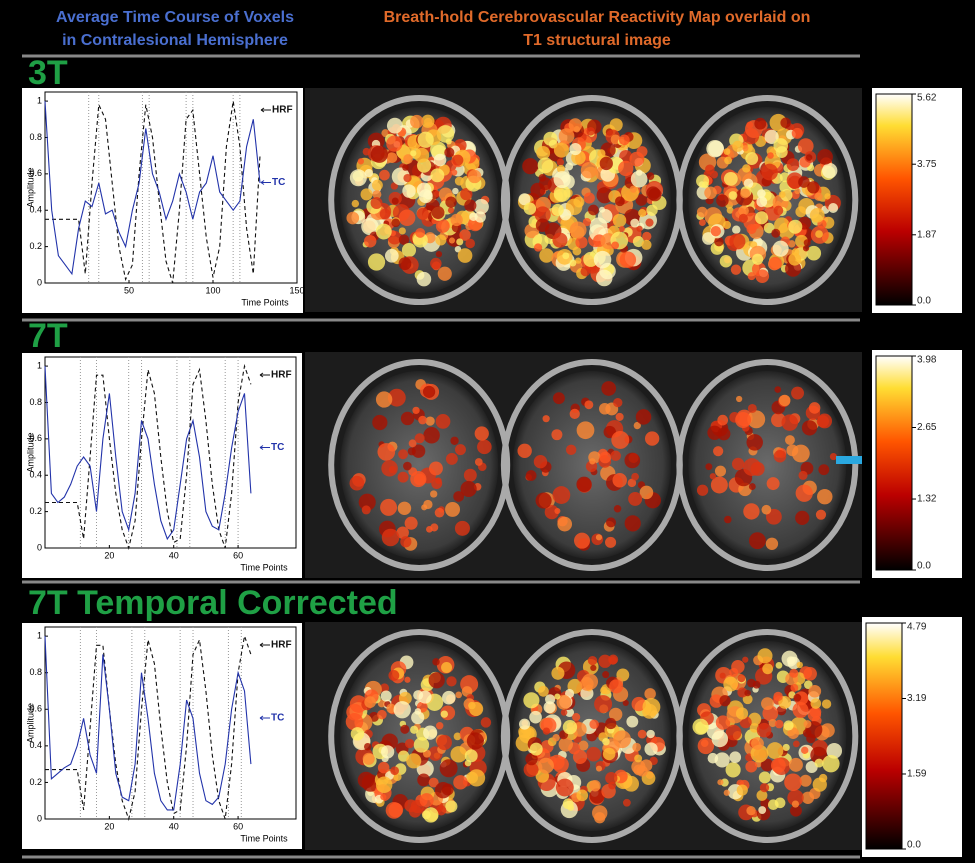 This screenshot has width=975, height=863. Describe the element at coordinates (296, 290) in the screenshot. I see `x-tick-label: 150` at that location.